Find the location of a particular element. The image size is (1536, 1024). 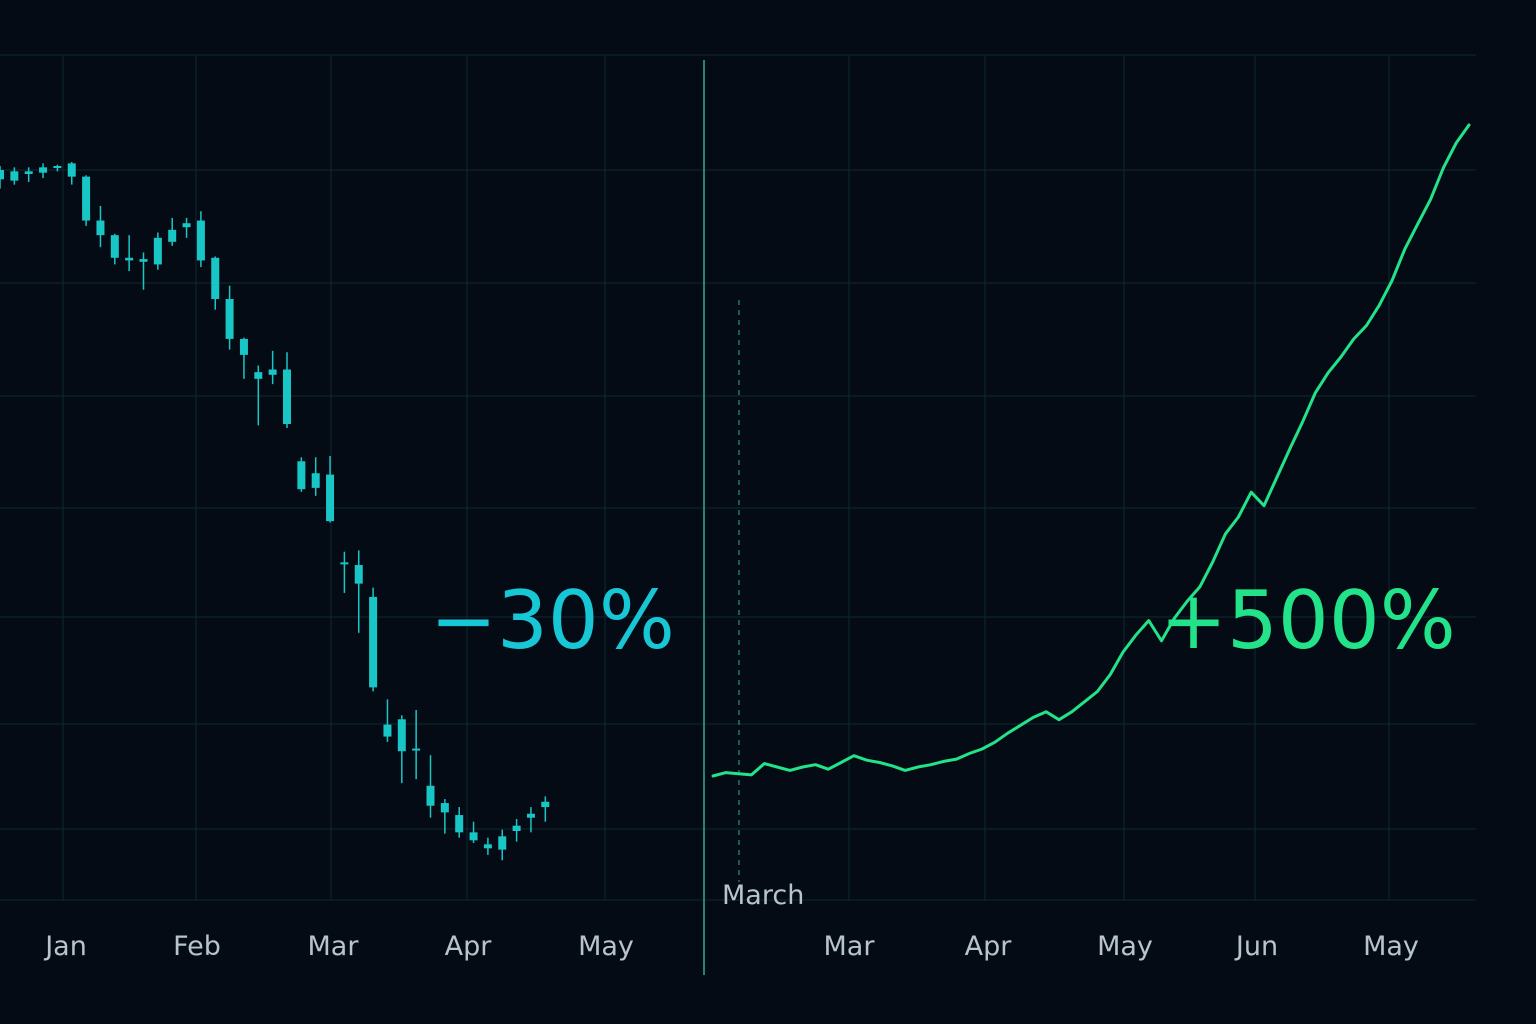

left-x-tick-apr: Apr is located at coordinates (469, 946).